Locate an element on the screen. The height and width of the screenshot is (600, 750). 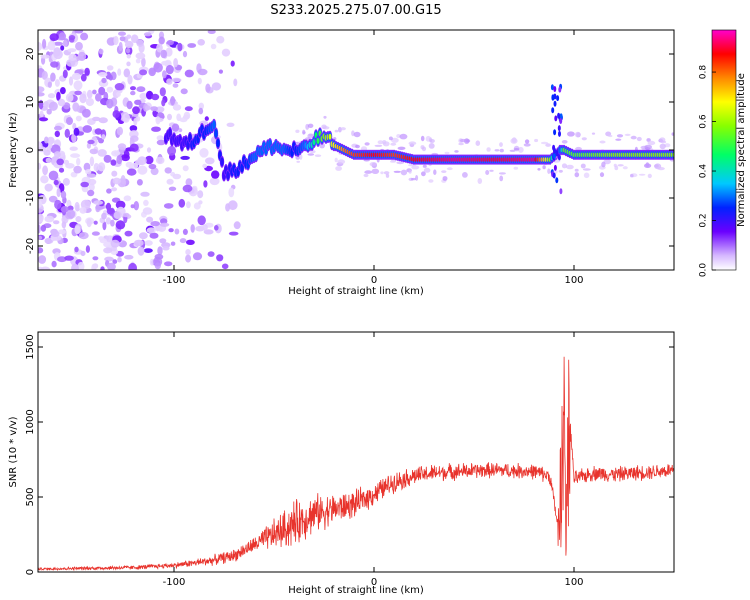
y-tick-label: 1500 is located at coordinates (30, 346).